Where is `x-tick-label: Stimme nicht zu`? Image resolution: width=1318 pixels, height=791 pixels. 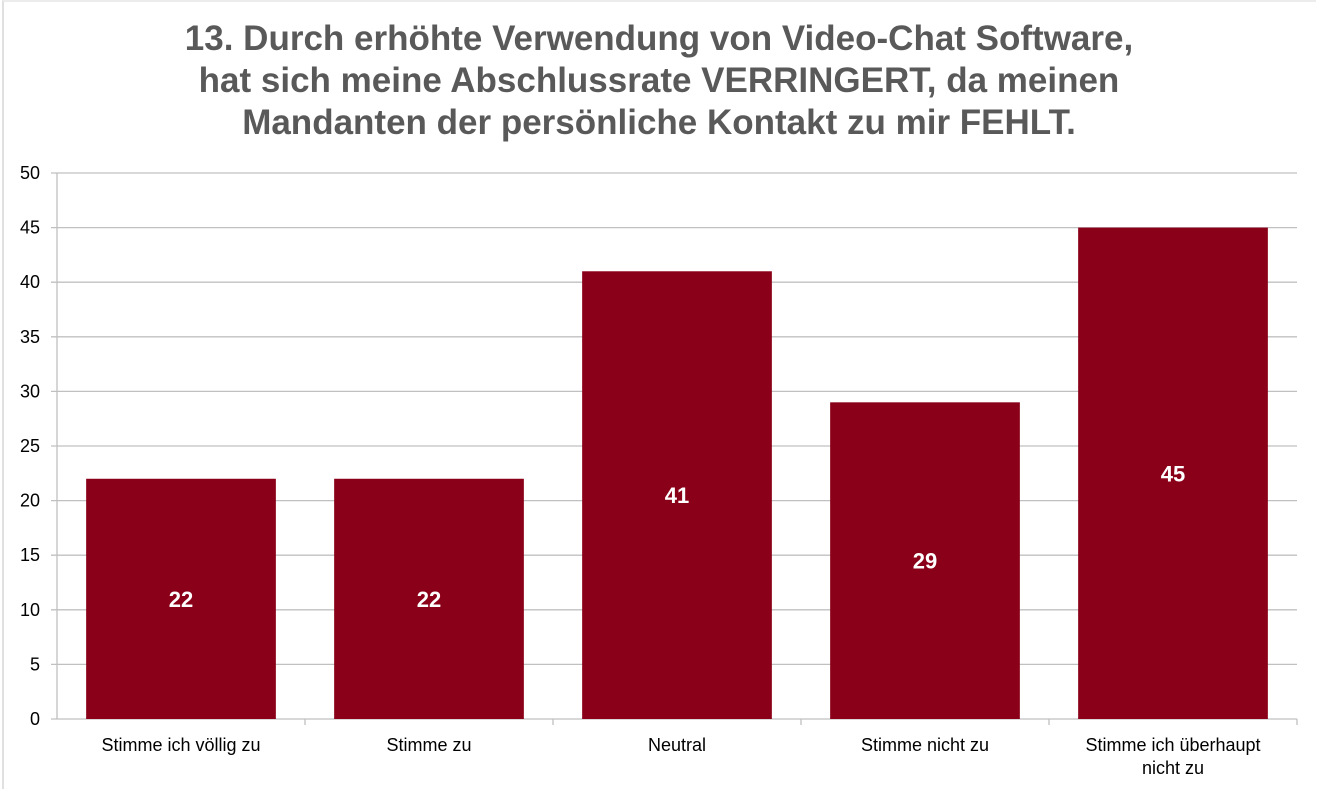 x-tick-label: Stimme nicht zu is located at coordinates (925, 745).